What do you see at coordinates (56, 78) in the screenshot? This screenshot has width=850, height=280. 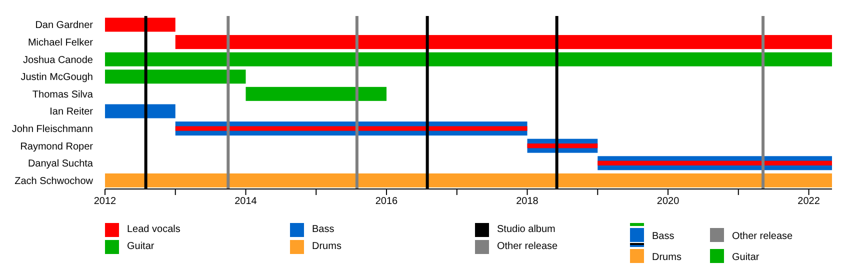 I see `y-tick-label: Justin McGough` at bounding box center [56, 78].